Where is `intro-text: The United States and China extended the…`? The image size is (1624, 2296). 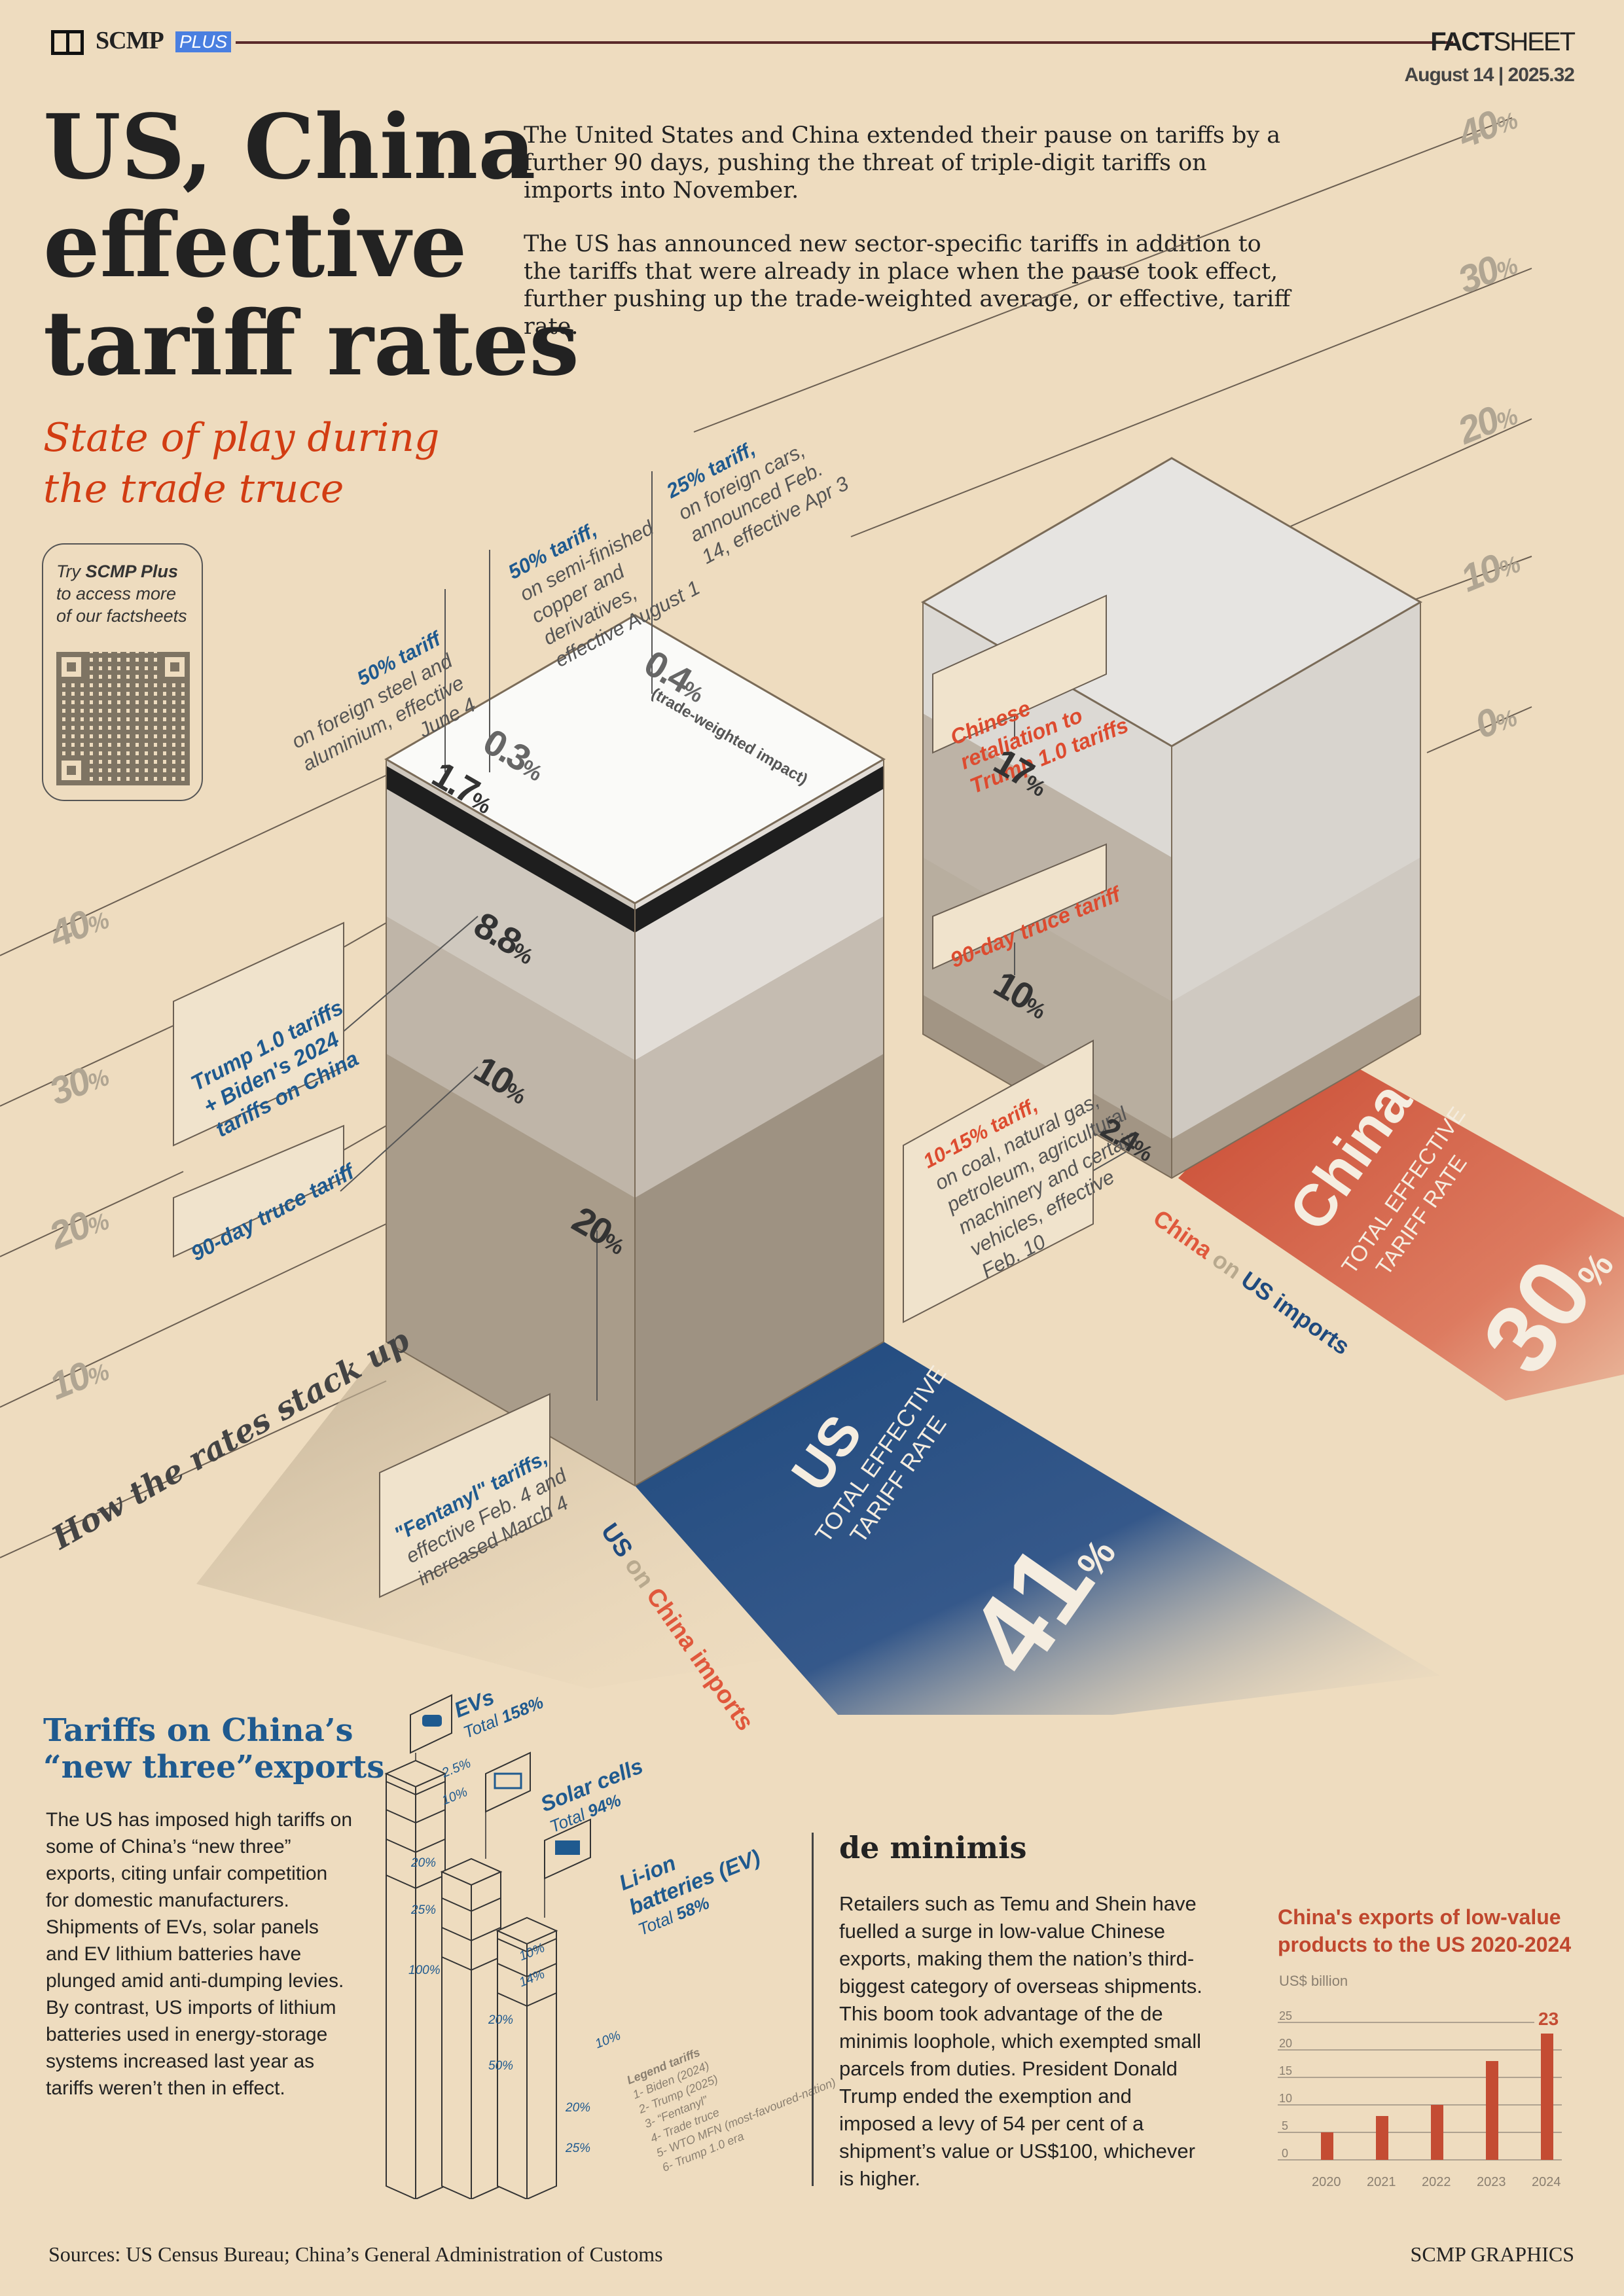
intro-text: The United States and China extended the… is located at coordinates (907, 231).